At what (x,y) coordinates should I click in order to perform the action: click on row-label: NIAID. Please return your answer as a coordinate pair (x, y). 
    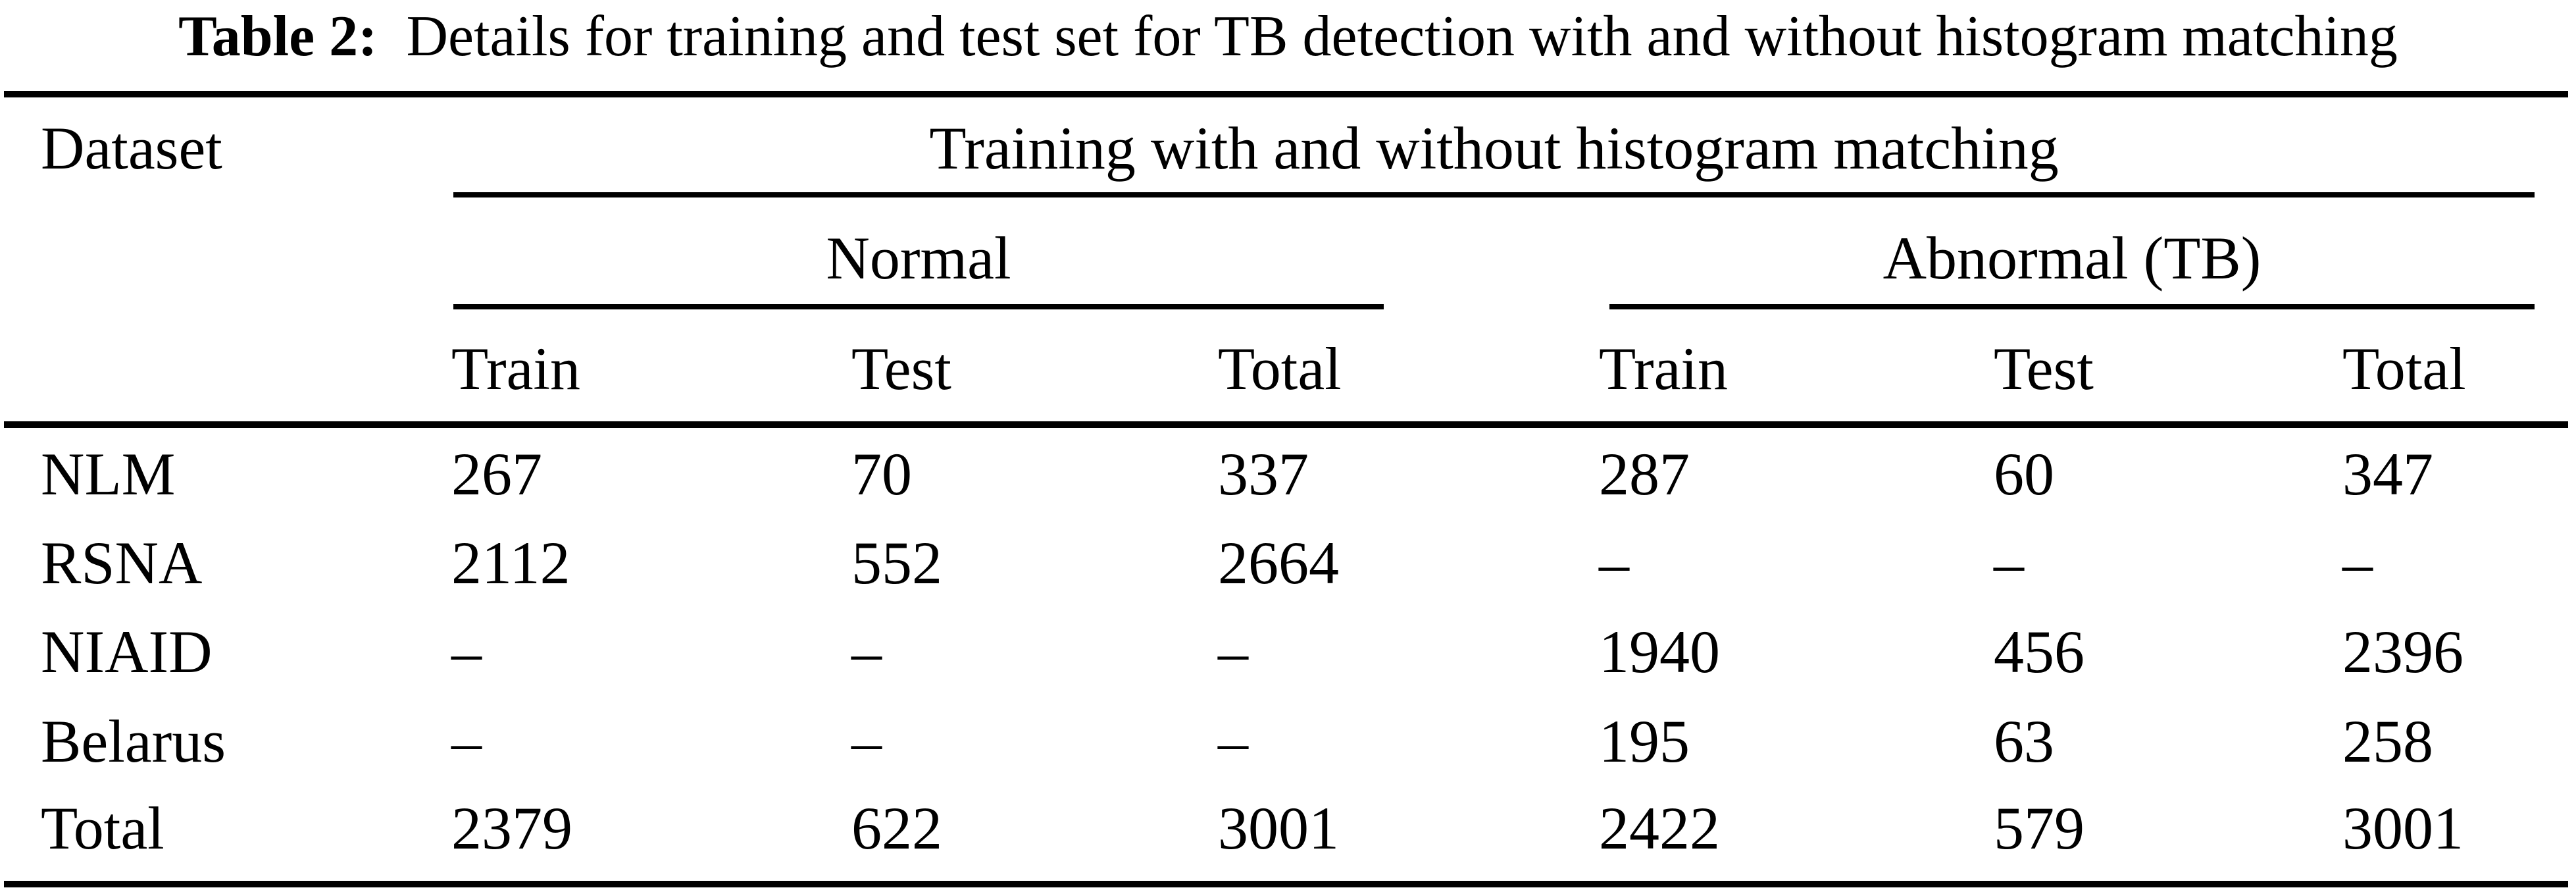
    Looking at the image, I should click on (127, 651).